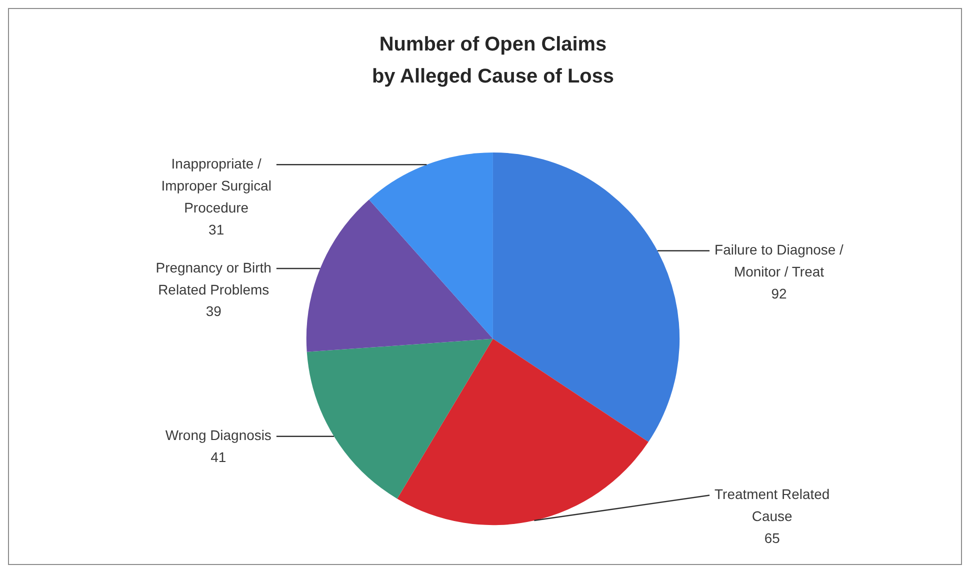 This screenshot has height=575, width=972. I want to click on slice-label: Failure to Diagnose / Monitor / Treat, so click(779, 261).